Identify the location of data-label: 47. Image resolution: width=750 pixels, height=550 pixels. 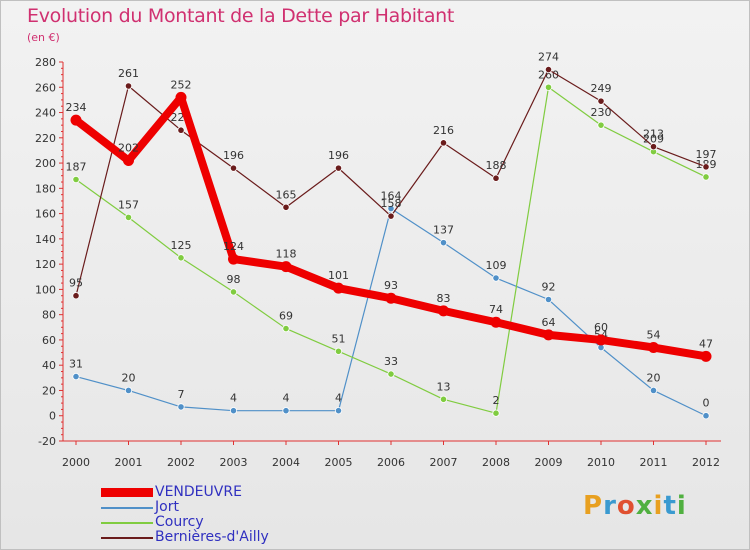
(706, 343).